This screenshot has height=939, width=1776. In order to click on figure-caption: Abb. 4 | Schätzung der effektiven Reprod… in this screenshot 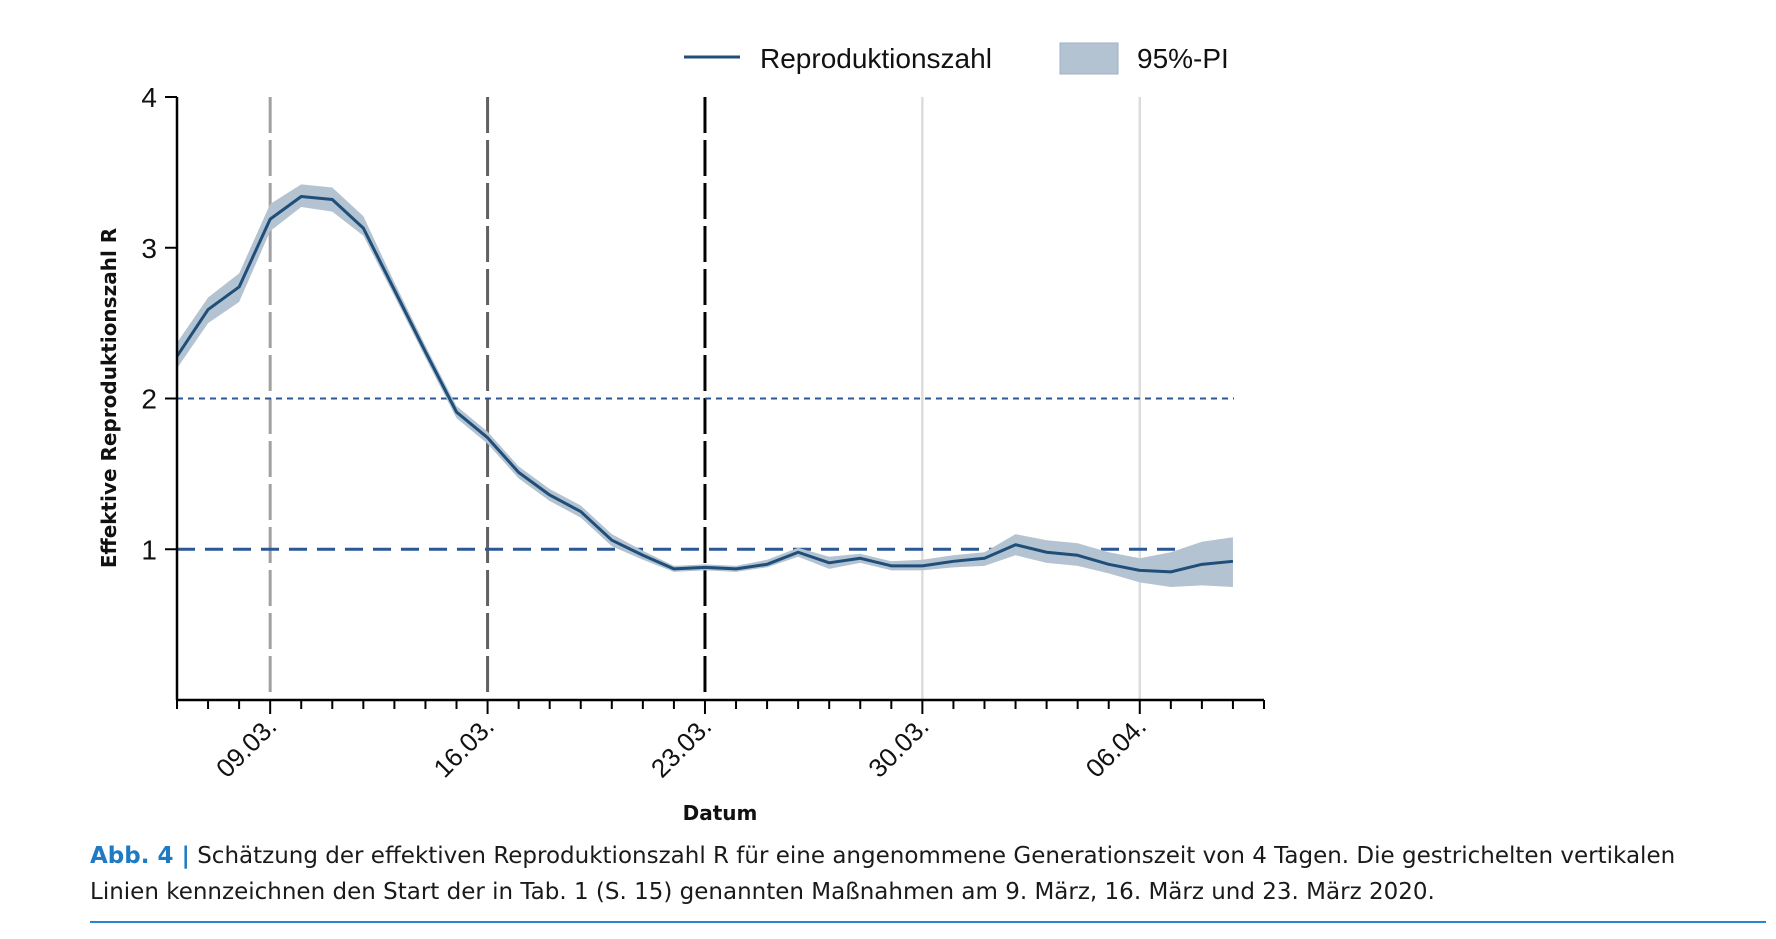, I will do `click(920, 874)`.